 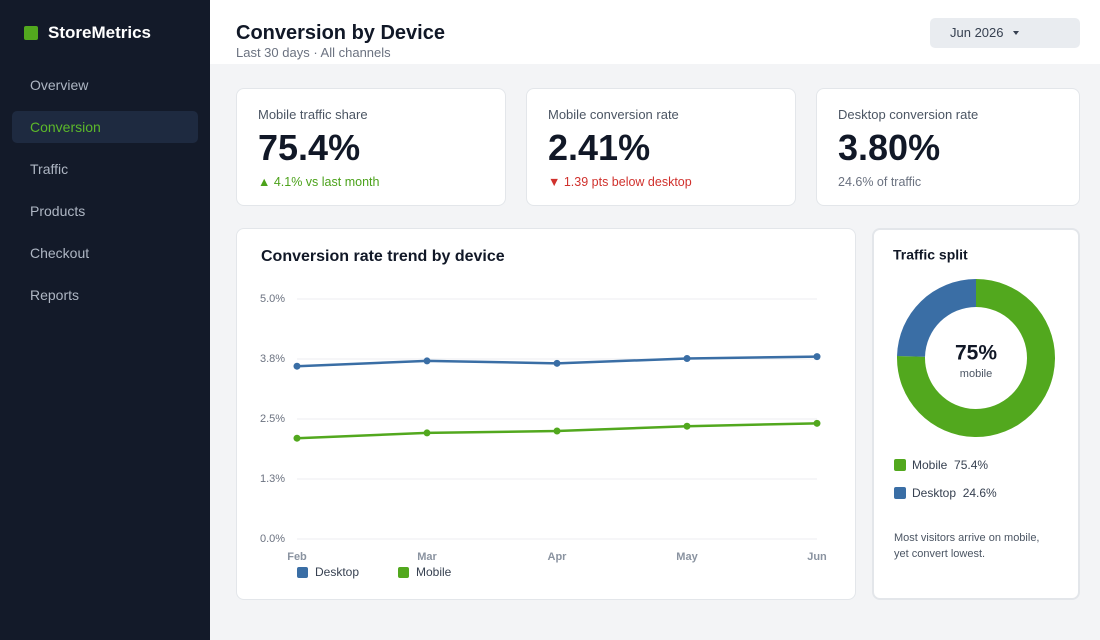 I want to click on date-picker: Jun 2026, so click(x=1005, y=33).